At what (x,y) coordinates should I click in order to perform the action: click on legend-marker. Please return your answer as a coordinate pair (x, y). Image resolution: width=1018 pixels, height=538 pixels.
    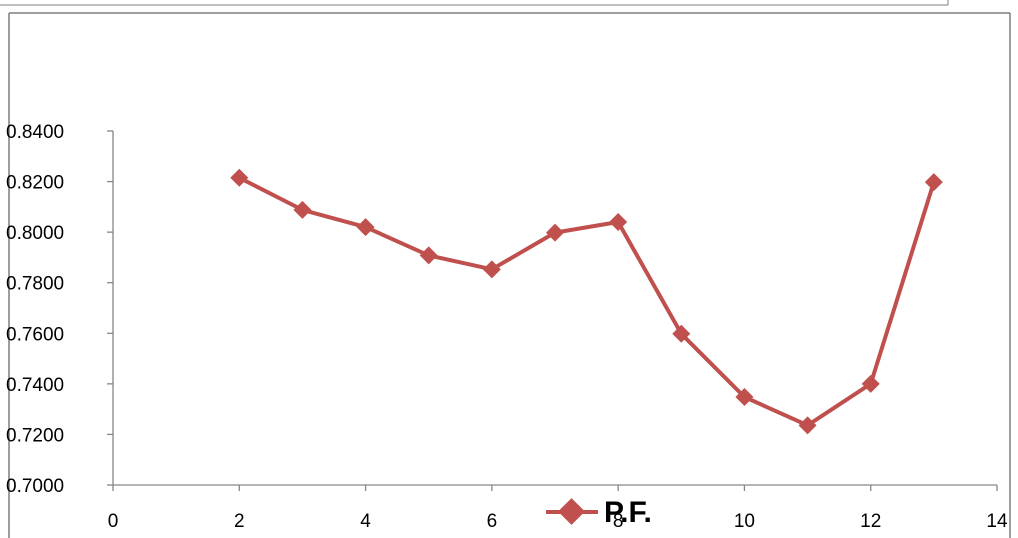
    Looking at the image, I should click on (571, 511).